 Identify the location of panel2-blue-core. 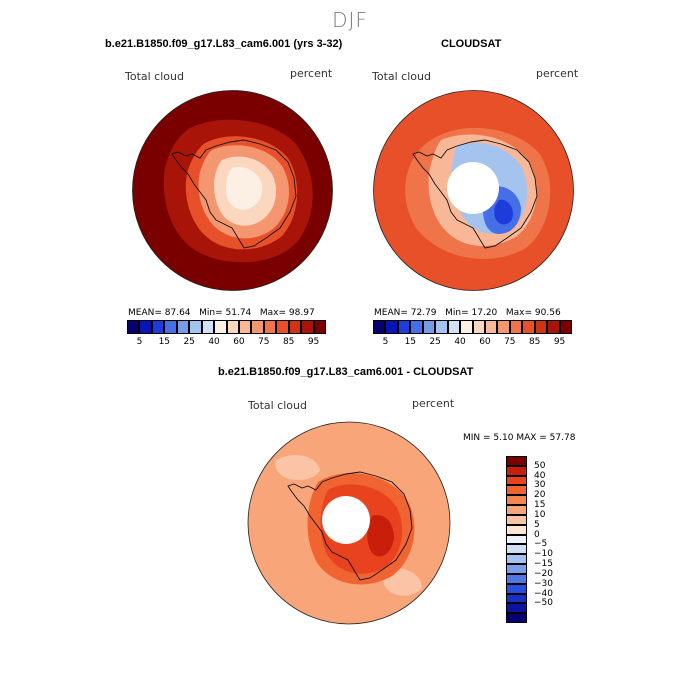
(503, 212).